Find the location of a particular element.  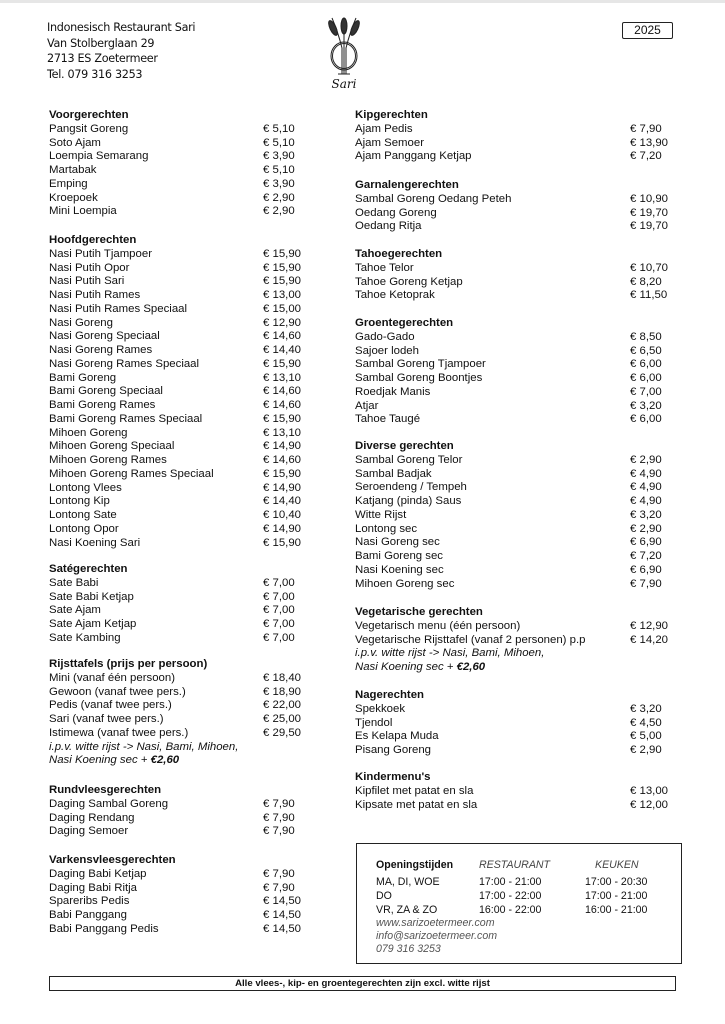

item-name: Gado-Gado is located at coordinates (385, 336).